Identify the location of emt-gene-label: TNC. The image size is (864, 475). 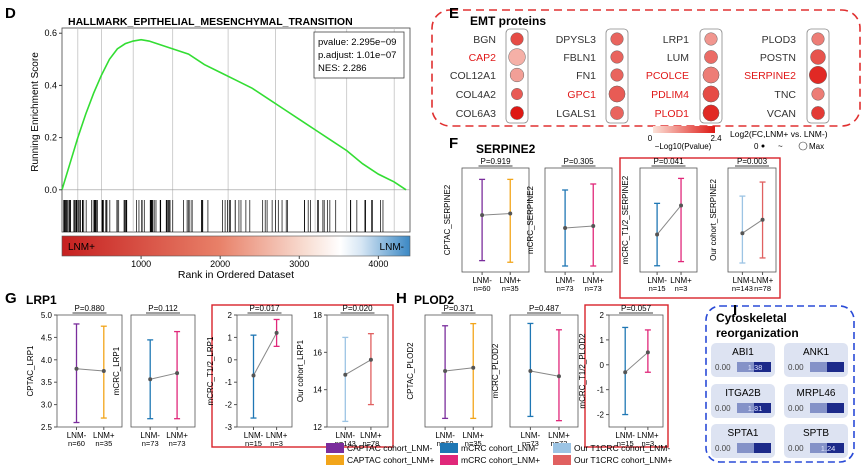
(785, 95).